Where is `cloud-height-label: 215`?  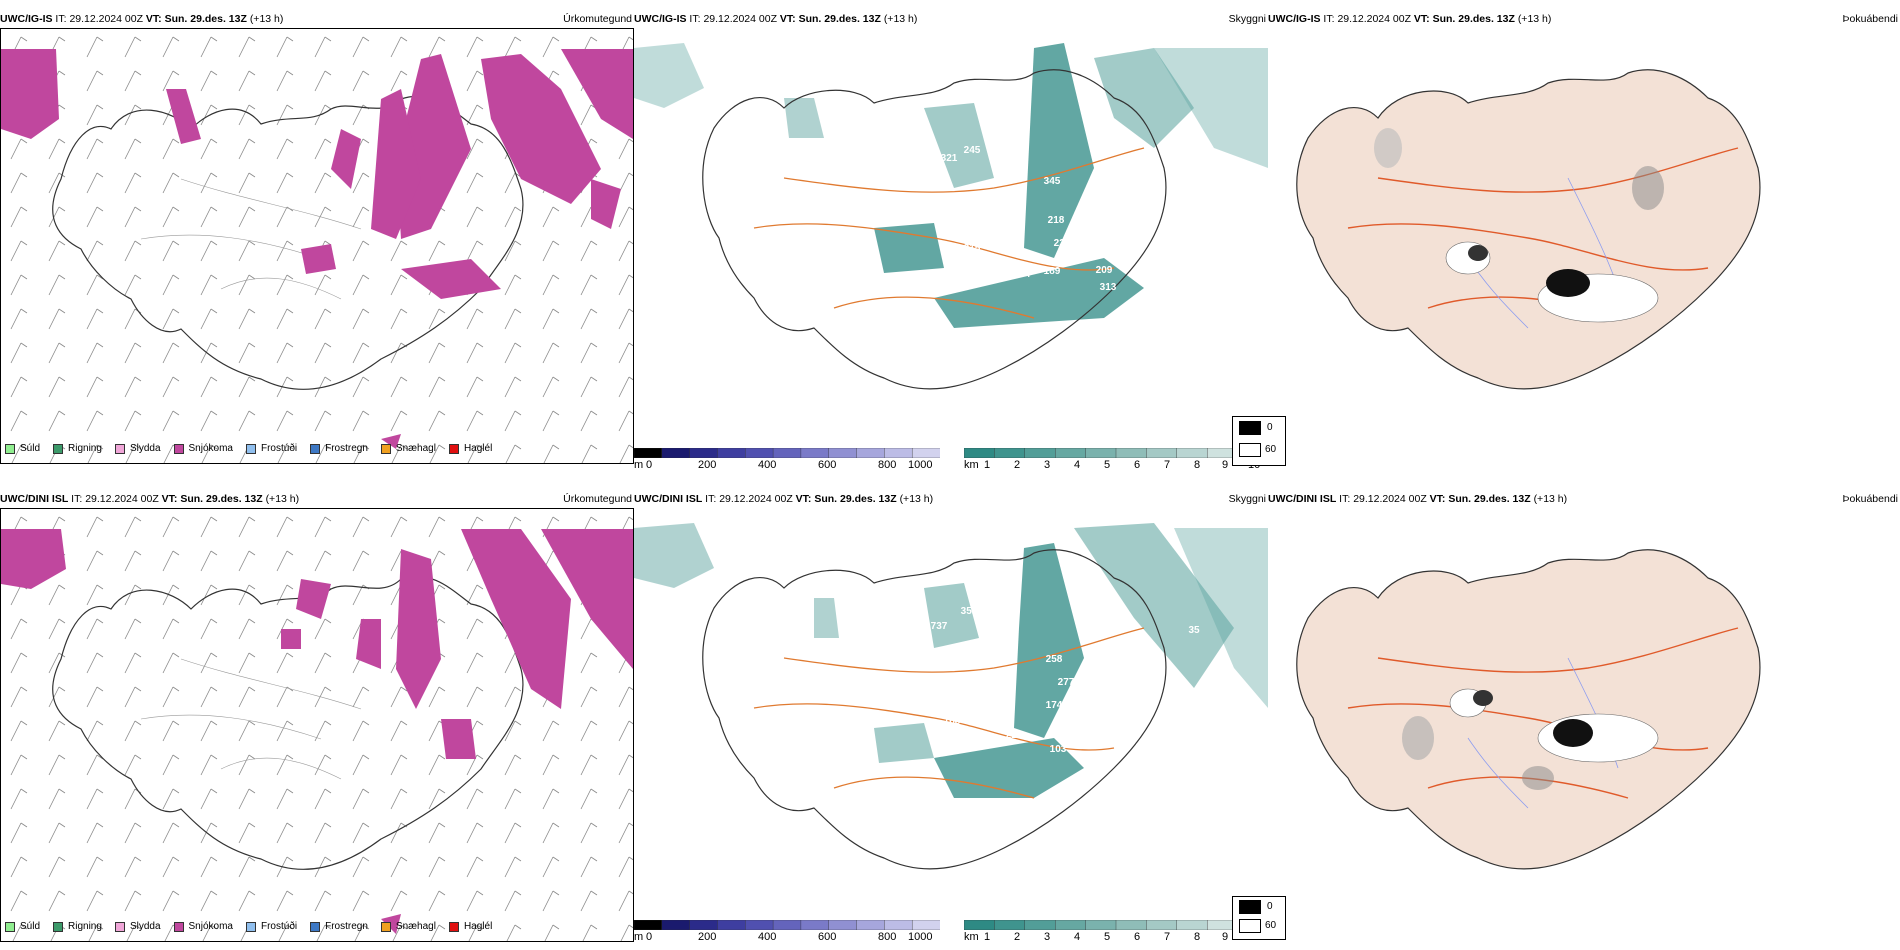 cloud-height-label: 215 is located at coordinates (972, 248).